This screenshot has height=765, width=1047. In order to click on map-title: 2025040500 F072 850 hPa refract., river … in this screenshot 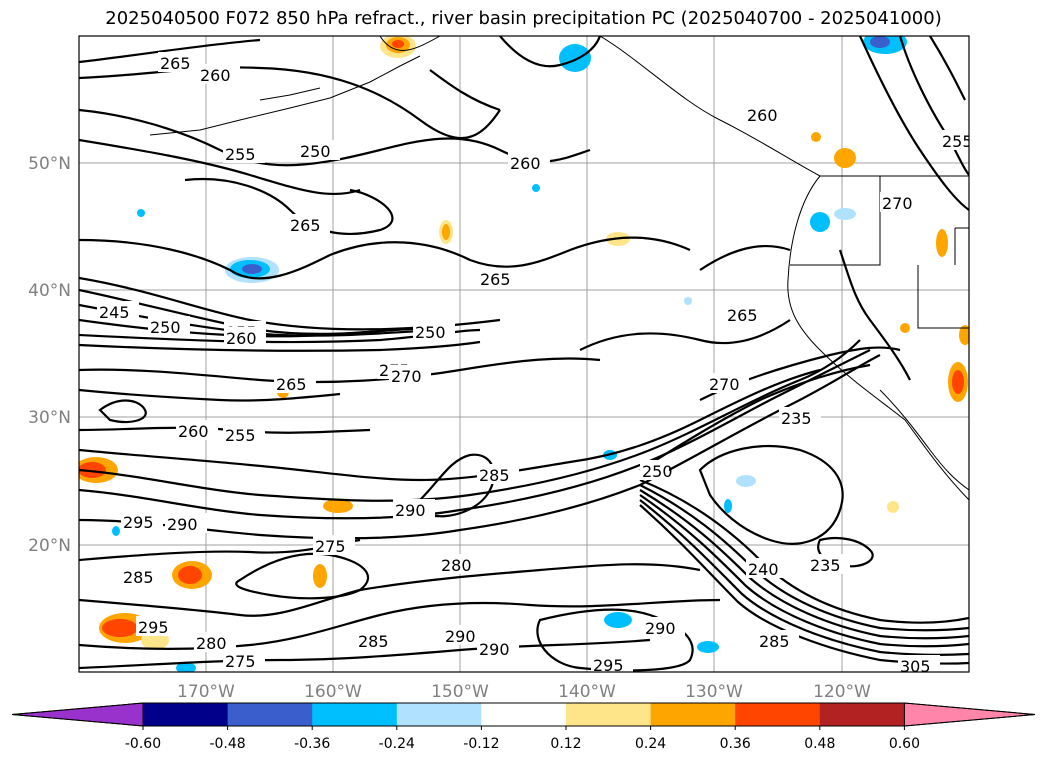, I will do `click(523, 18)`.